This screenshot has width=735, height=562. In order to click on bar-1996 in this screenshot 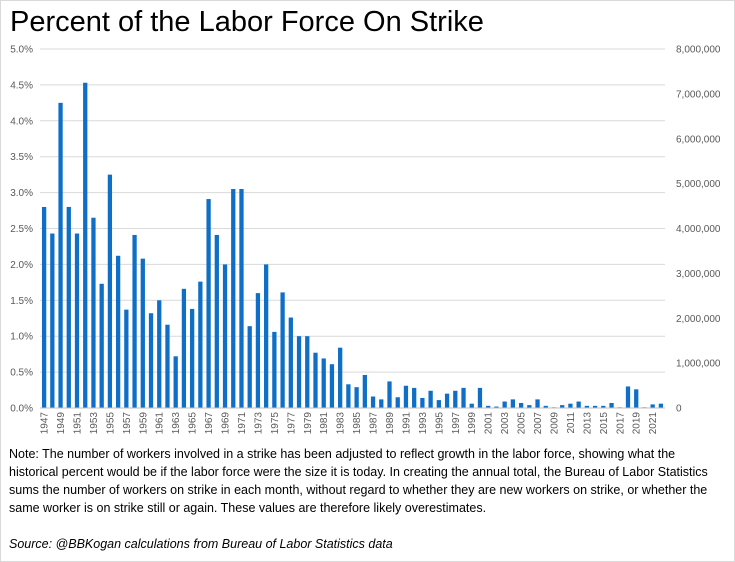, I will do `click(447, 400)`.